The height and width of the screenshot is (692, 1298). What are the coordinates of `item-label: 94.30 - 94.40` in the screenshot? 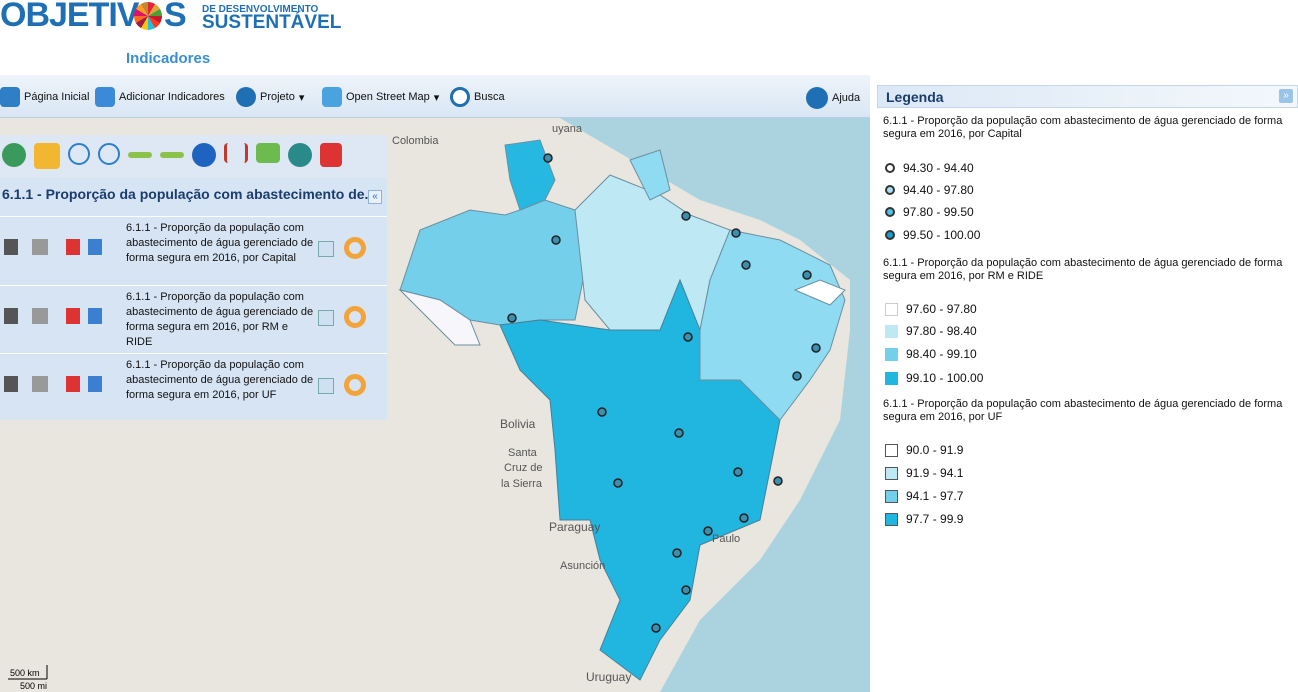 It's located at (938, 168).